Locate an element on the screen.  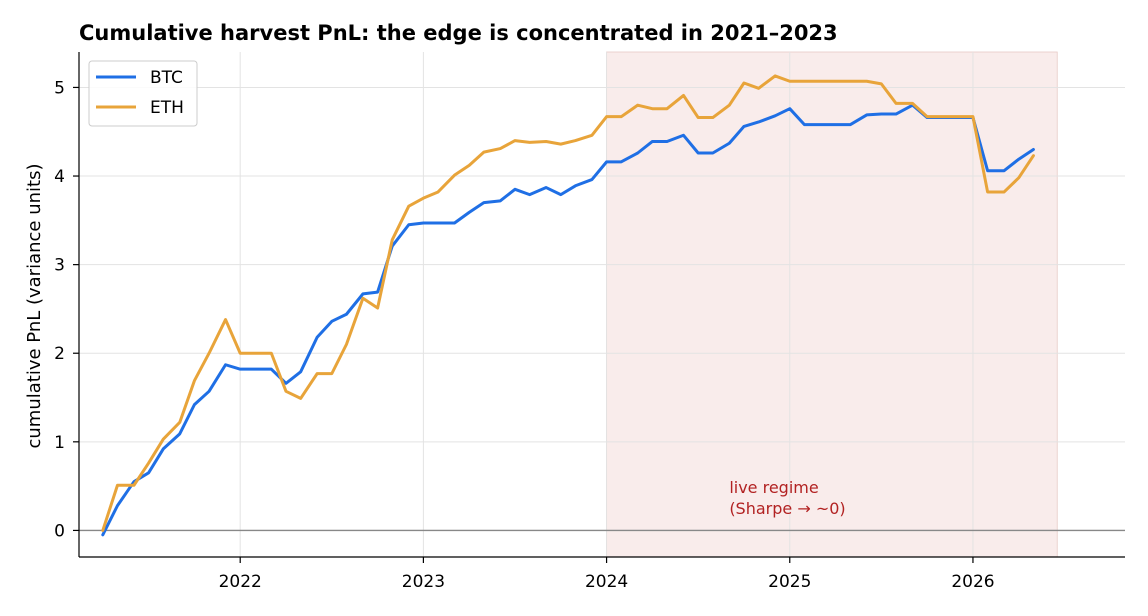
y-tick-label: 3 is located at coordinates (59, 266).